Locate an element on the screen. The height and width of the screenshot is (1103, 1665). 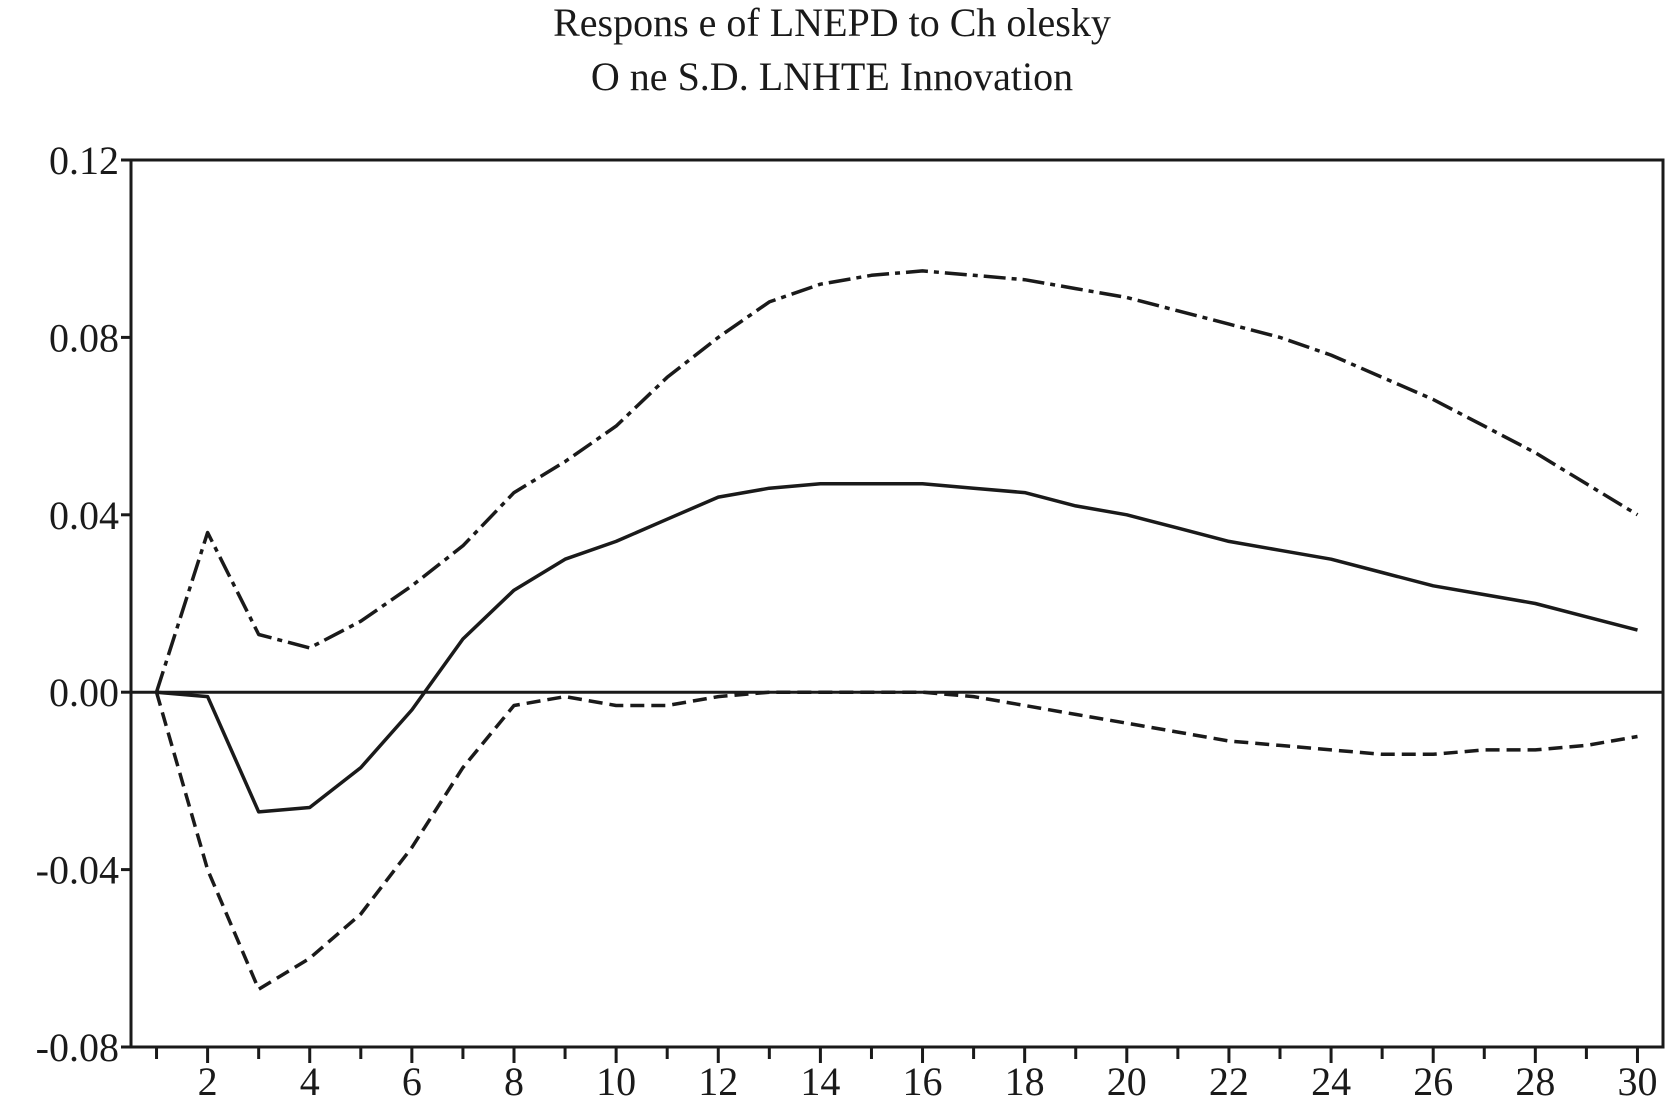
y-tick-label: -0.04 is located at coordinates (77, 870).